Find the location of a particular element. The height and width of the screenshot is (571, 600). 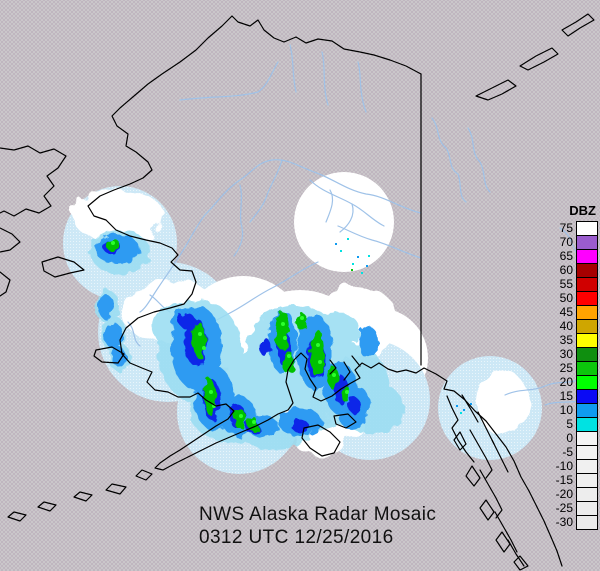

legend-entry: -5 is located at coordinates (577, 452).